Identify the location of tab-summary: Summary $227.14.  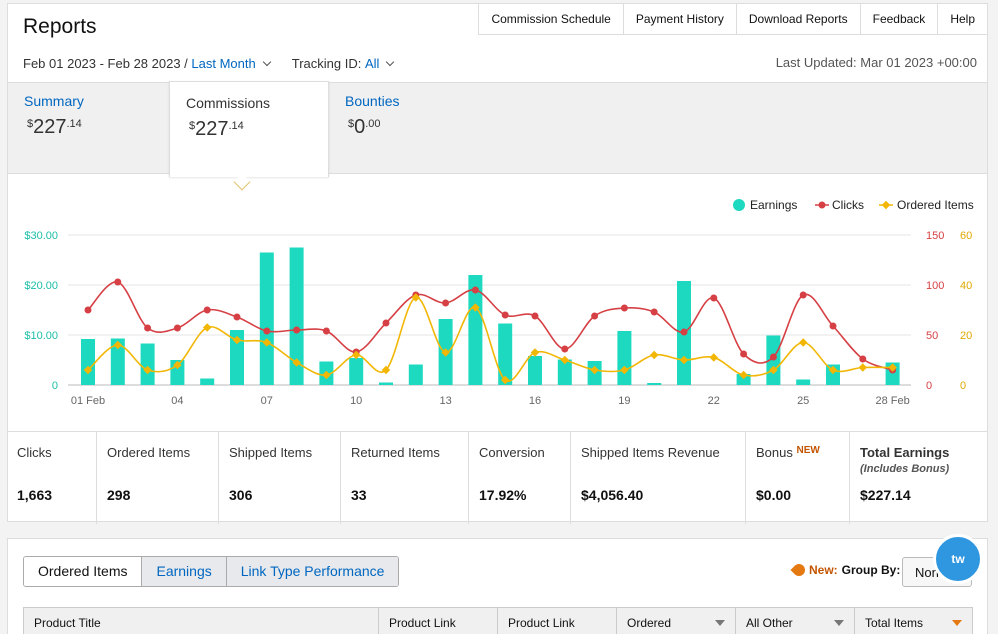
(54, 116).